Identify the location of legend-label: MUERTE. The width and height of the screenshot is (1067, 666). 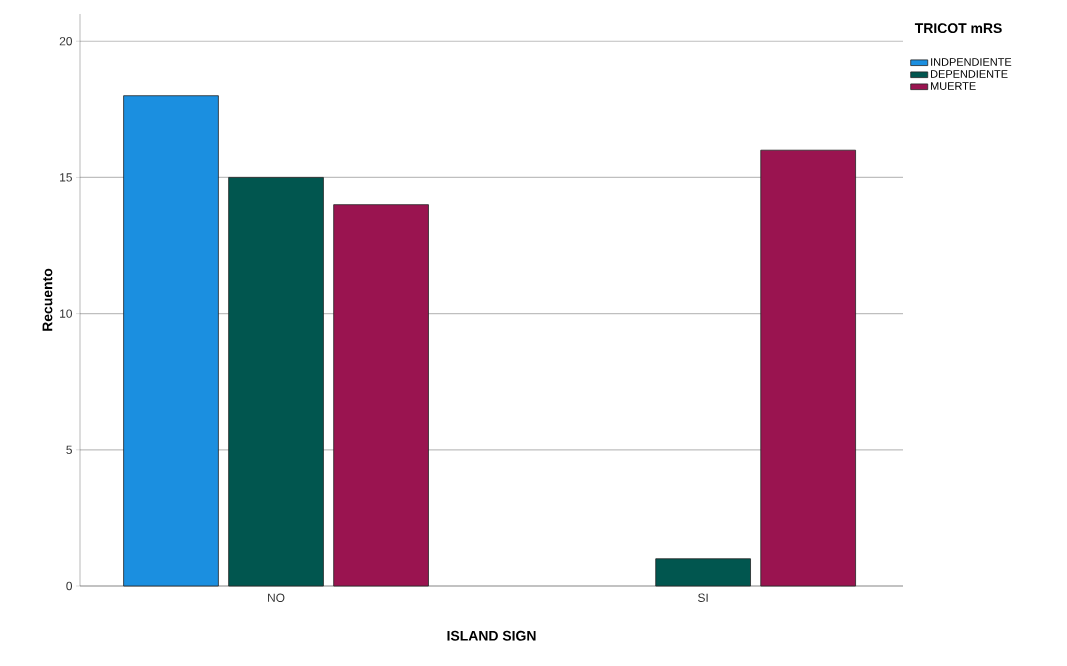
(953, 86).